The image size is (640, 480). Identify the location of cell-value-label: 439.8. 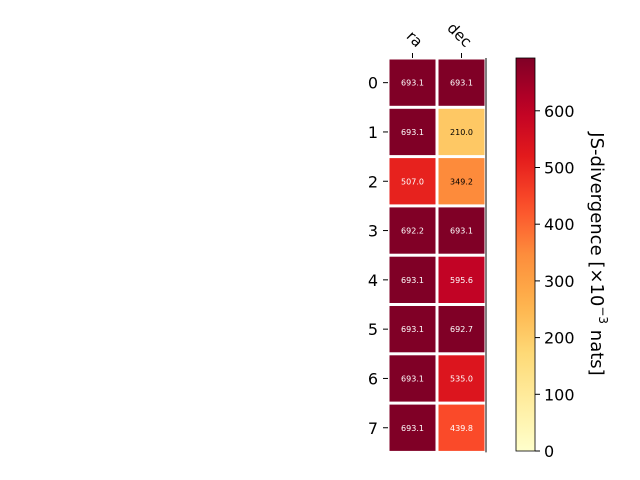
(461, 428).